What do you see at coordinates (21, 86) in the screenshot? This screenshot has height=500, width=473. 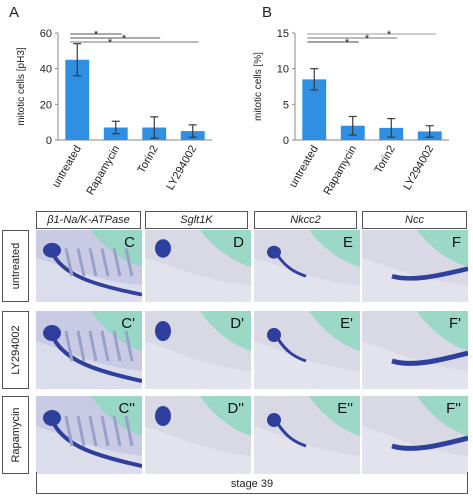 I see `y-axis-label: mitotic cells [pH3]` at bounding box center [21, 86].